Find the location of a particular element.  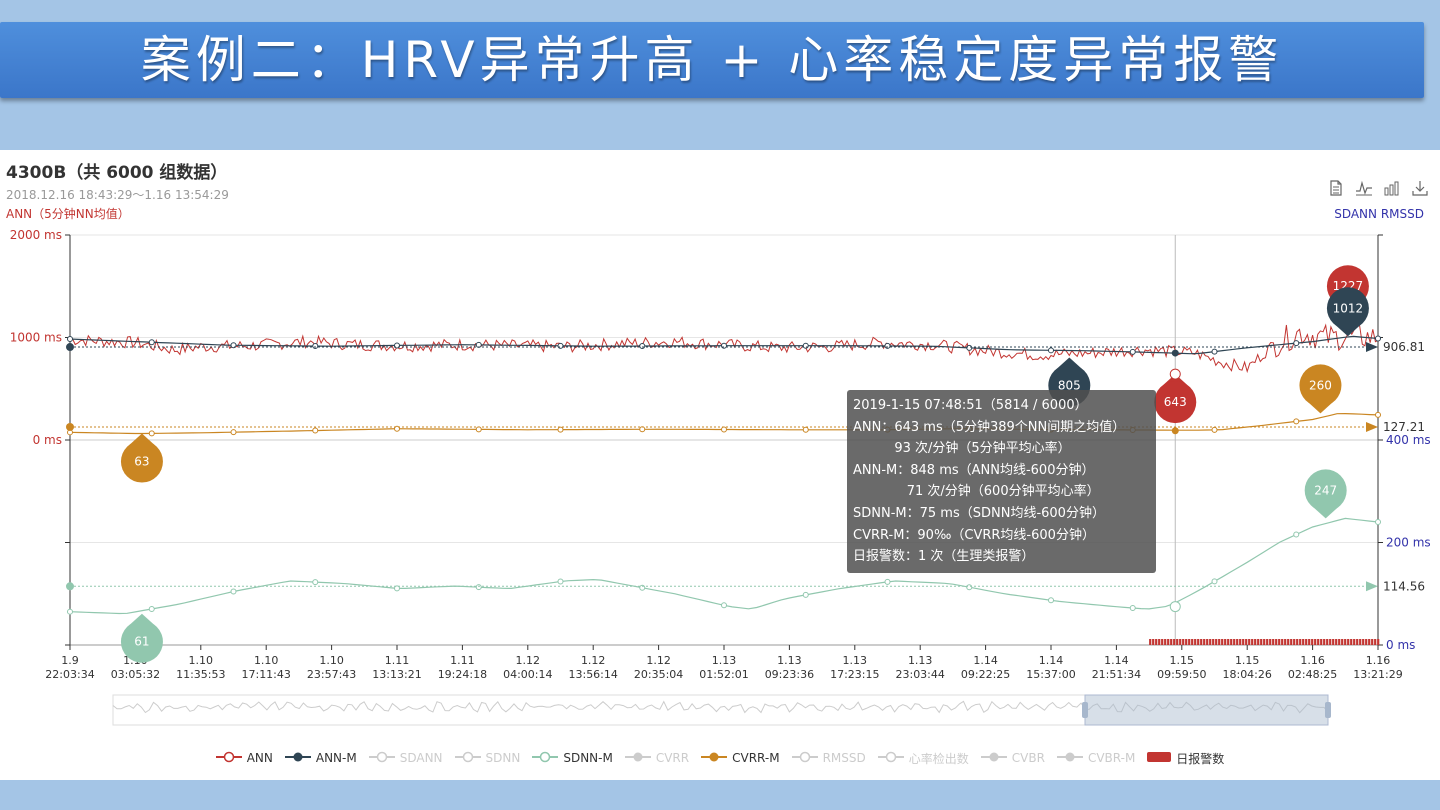

hover-point-sdnn-m is located at coordinates (1175, 607).